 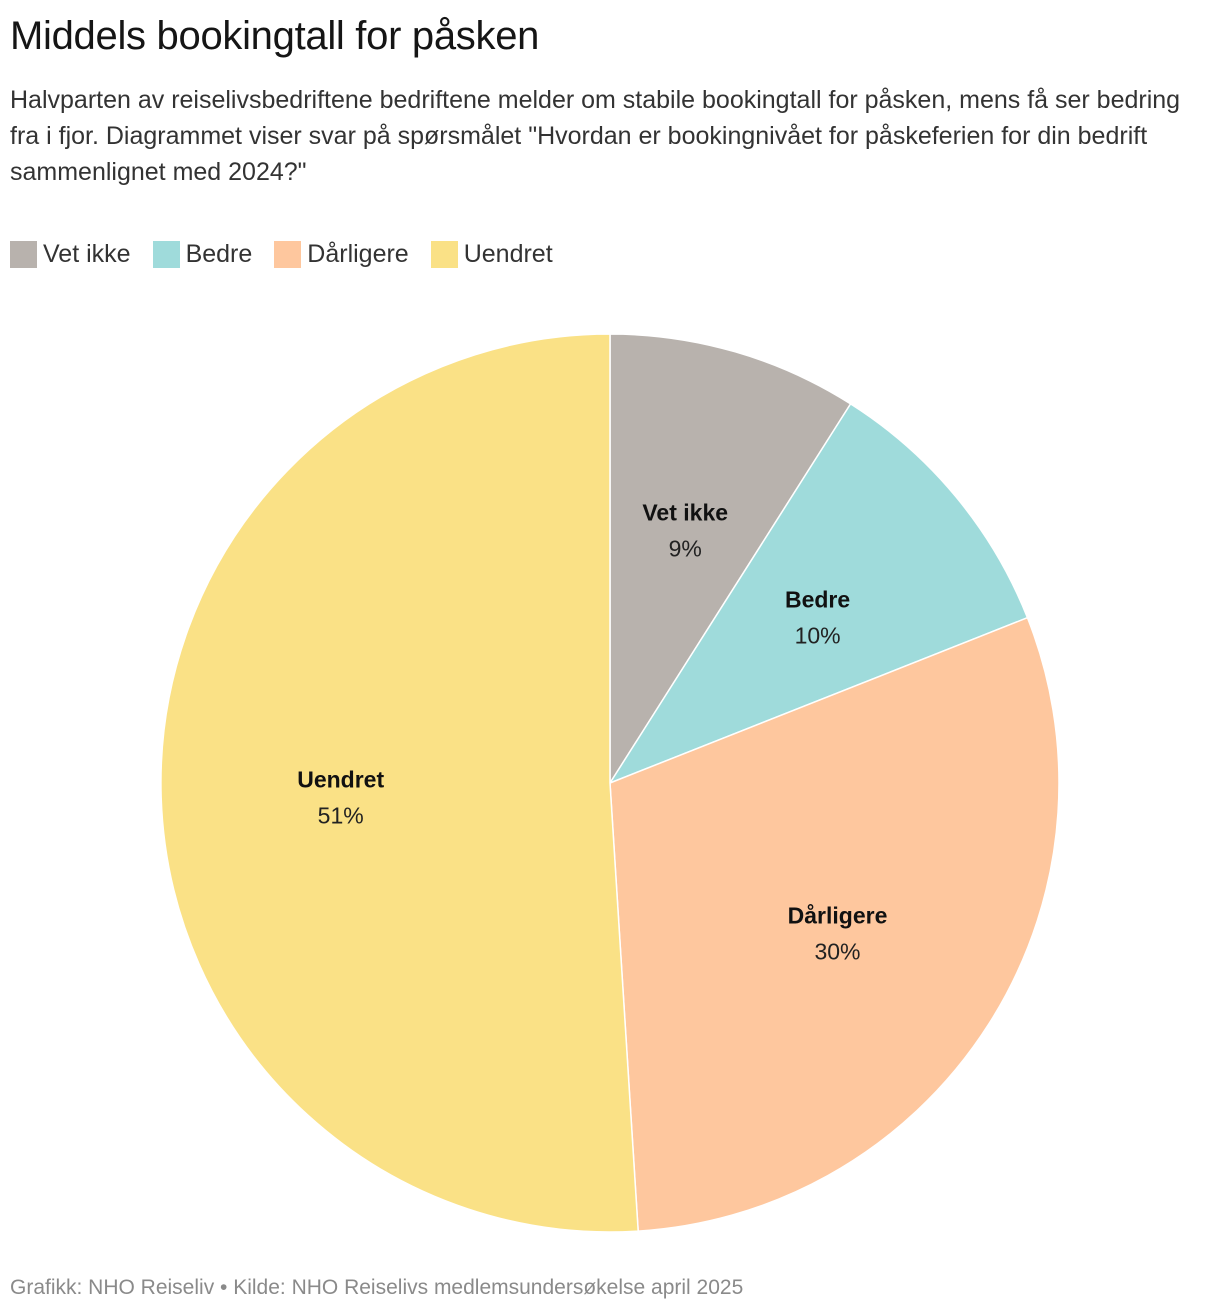 What do you see at coordinates (166, 254) in the screenshot?
I see `legend-swatch-bedre` at bounding box center [166, 254].